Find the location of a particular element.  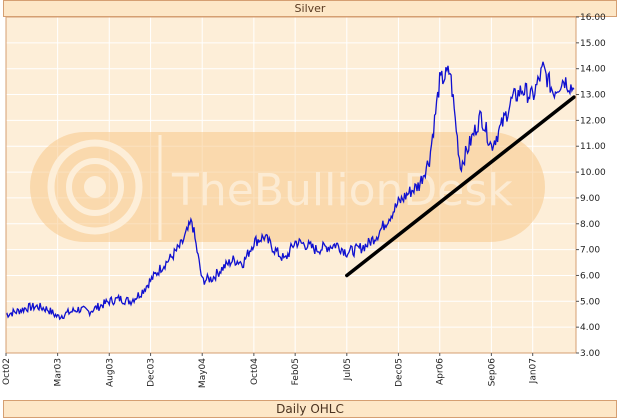

watermark-logo-outer-ring is located at coordinates (95, 187).